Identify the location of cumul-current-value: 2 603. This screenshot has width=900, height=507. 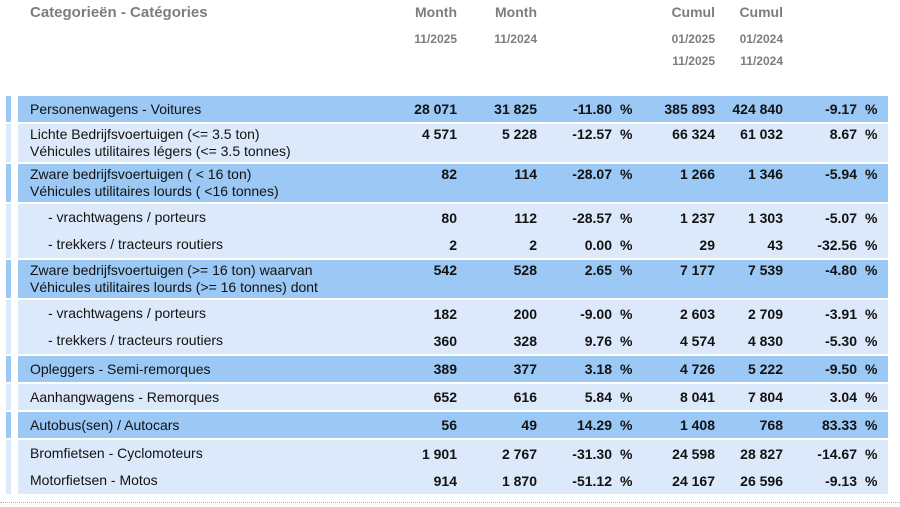
(697, 313).